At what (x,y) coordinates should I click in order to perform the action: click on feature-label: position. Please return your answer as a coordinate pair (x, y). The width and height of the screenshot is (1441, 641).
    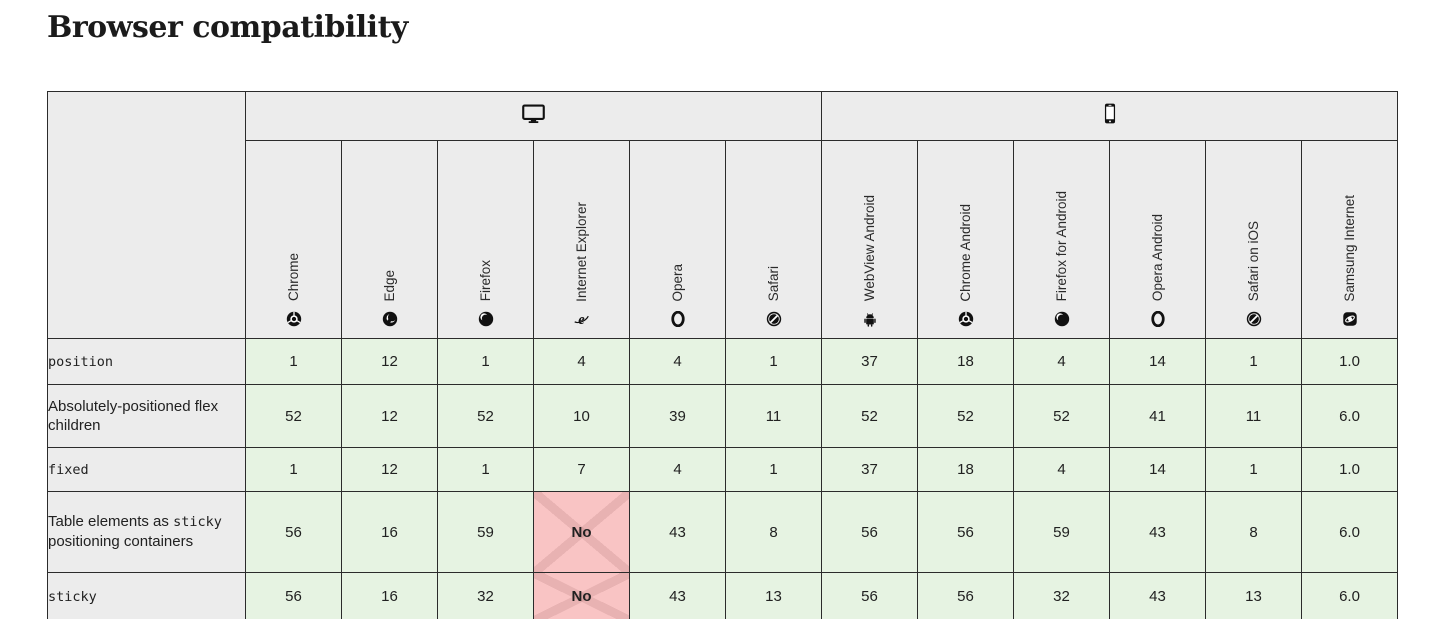
    Looking at the image, I should click on (146, 361).